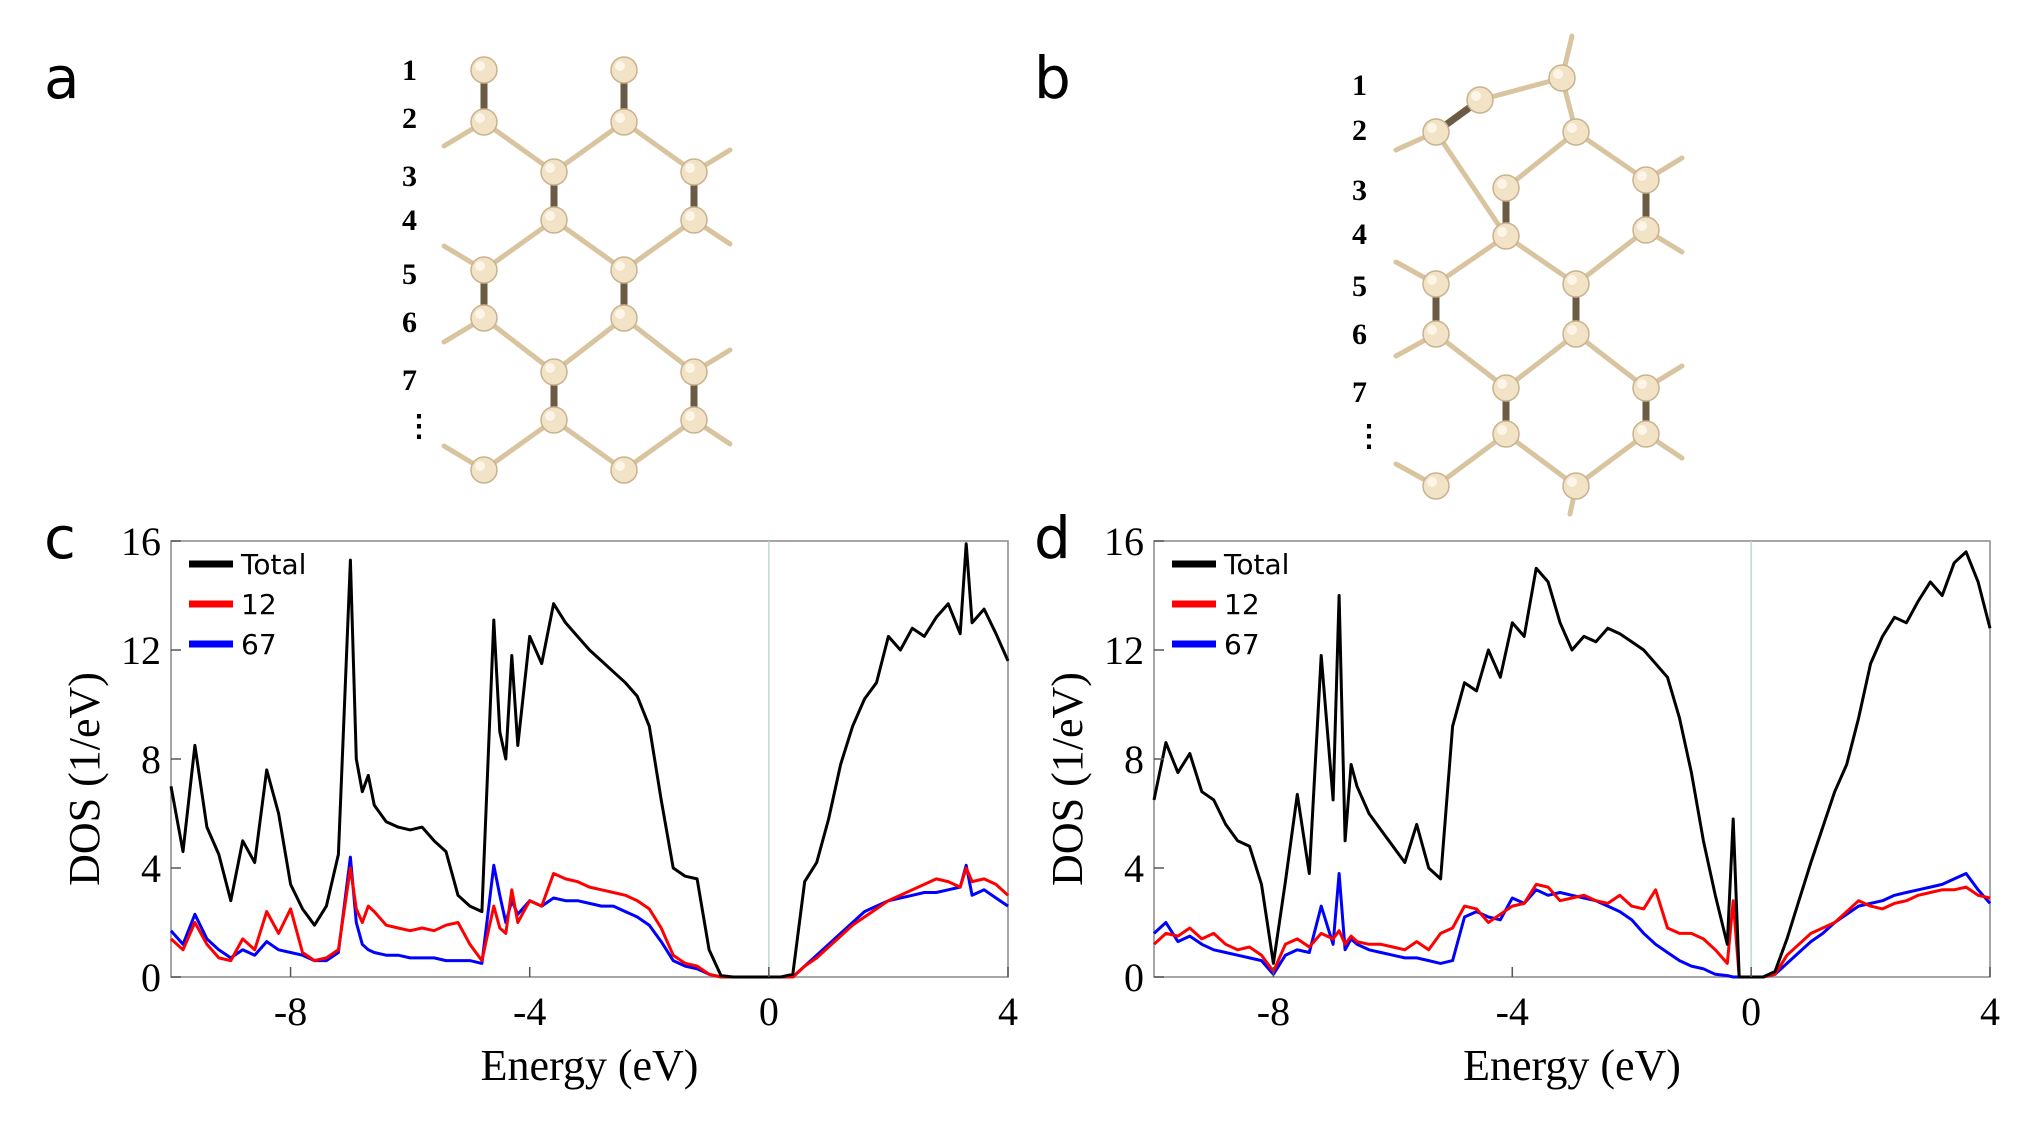  Describe the element at coordinates (1359, 85) in the screenshot. I see `layer-label: 1` at that location.